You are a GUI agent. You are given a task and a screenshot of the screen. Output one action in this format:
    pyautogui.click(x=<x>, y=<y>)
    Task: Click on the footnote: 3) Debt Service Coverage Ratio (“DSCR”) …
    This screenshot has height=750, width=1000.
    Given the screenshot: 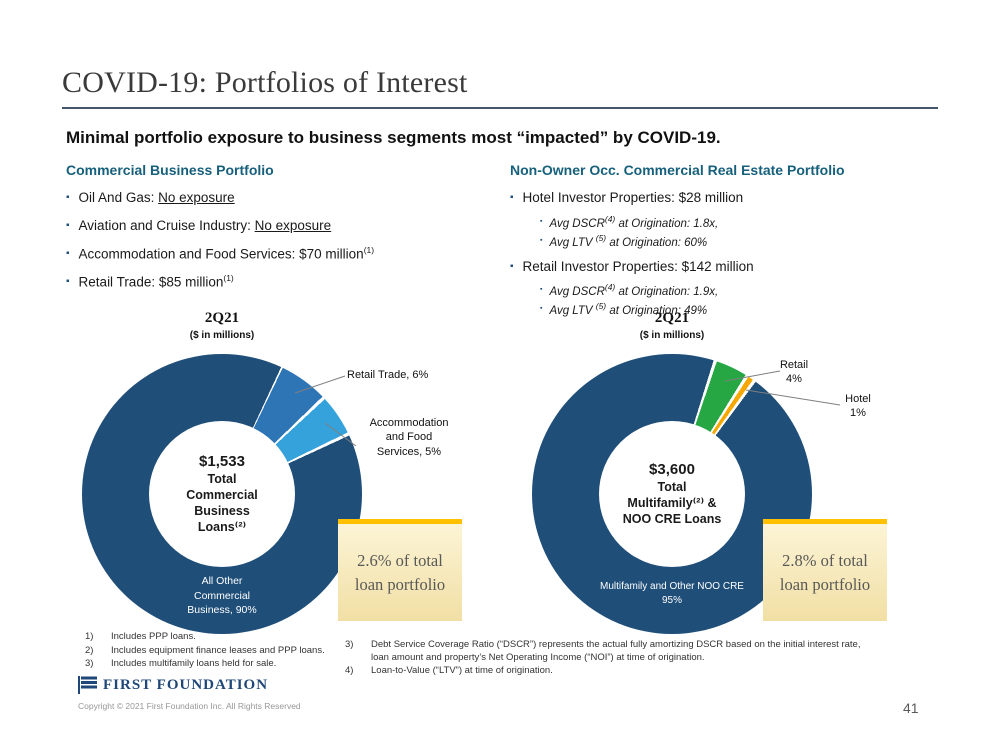 What is the action you would take?
    pyautogui.click(x=603, y=651)
    